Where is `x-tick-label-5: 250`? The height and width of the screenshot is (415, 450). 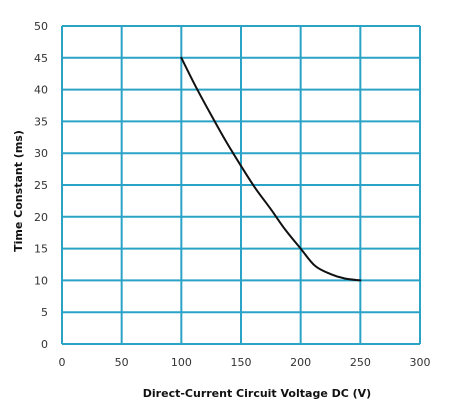
x-tick-label-5: 250 is located at coordinates (360, 362).